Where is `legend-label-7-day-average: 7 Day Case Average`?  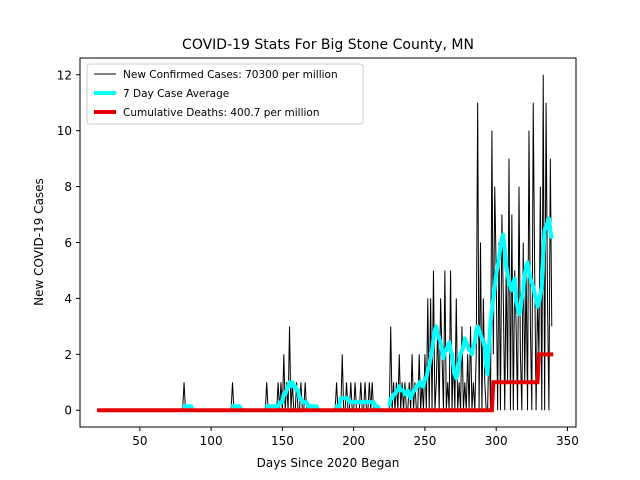
legend-label-7-day-average: 7 Day Case Average is located at coordinates (176, 94).